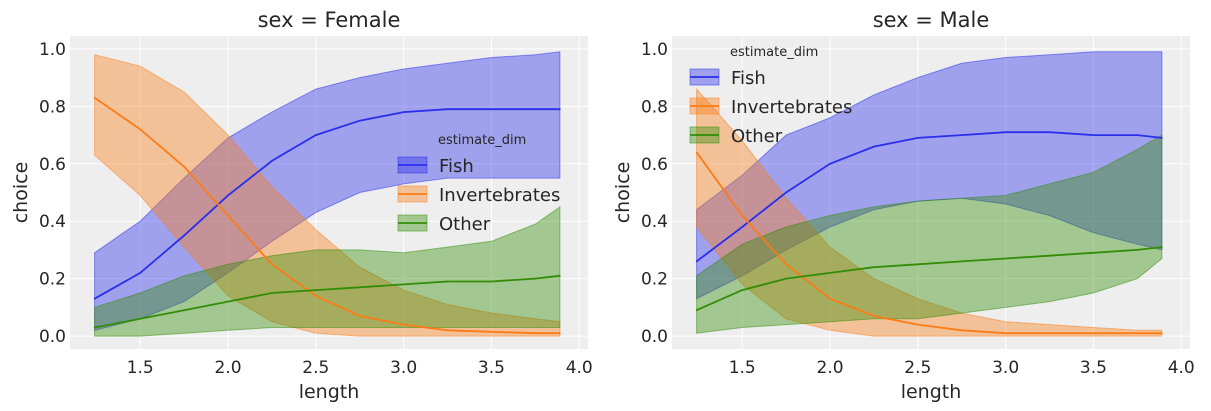 The height and width of the screenshot is (411, 1211). What do you see at coordinates (499, 195) in the screenshot?
I see `legend-label-invertebrates: Invertebrates` at bounding box center [499, 195].